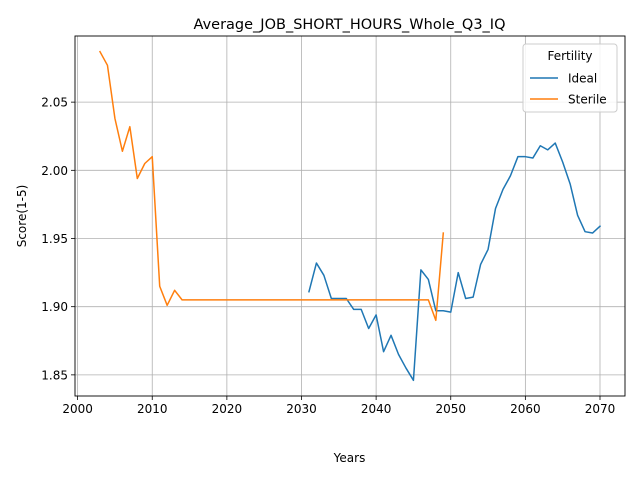 The height and width of the screenshot is (480, 640). Describe the element at coordinates (54, 375) in the screenshot. I see `y-tick-label: 1.85` at that location.